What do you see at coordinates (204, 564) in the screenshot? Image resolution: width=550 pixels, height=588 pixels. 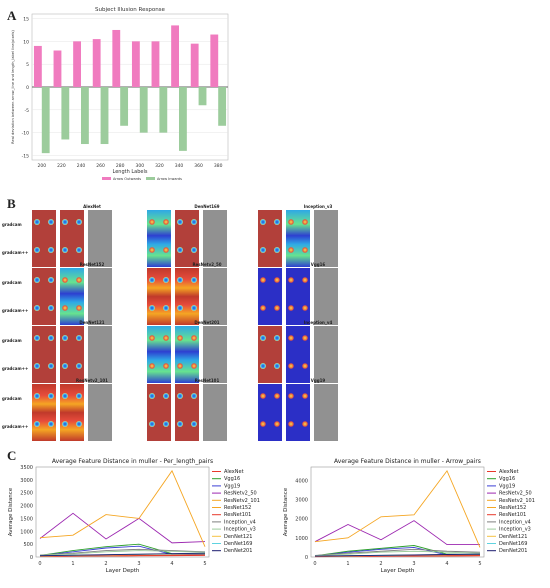 I see `x-tick-label: 5` at bounding box center [204, 564].